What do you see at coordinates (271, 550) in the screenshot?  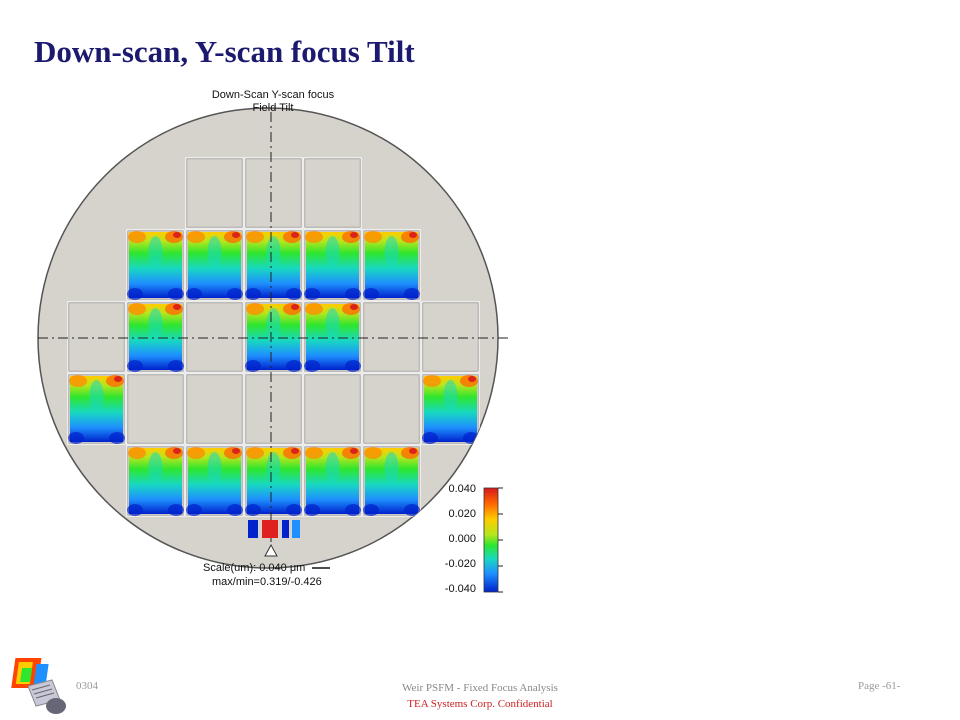 I see `wafer-notch-icon` at bounding box center [271, 550].